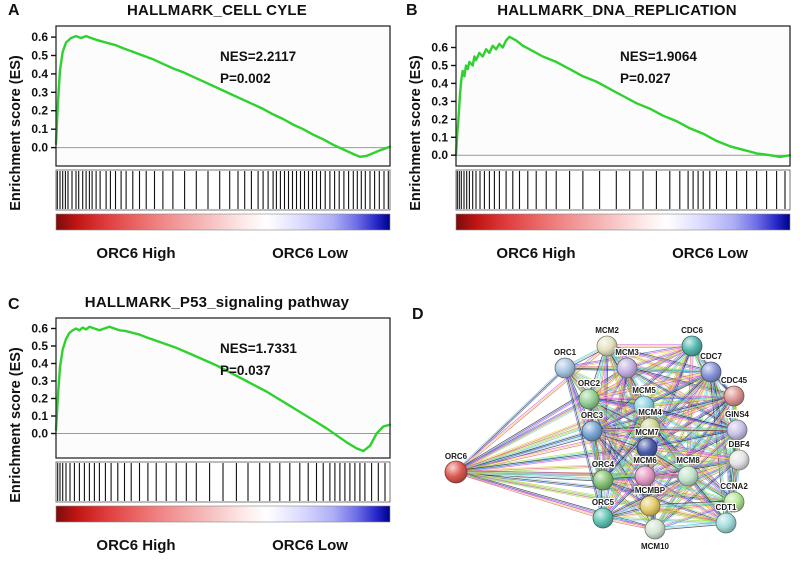 This screenshot has height=579, width=800. What do you see at coordinates (644, 390) in the screenshot?
I see `svg-text: MCM5` at bounding box center [644, 390].